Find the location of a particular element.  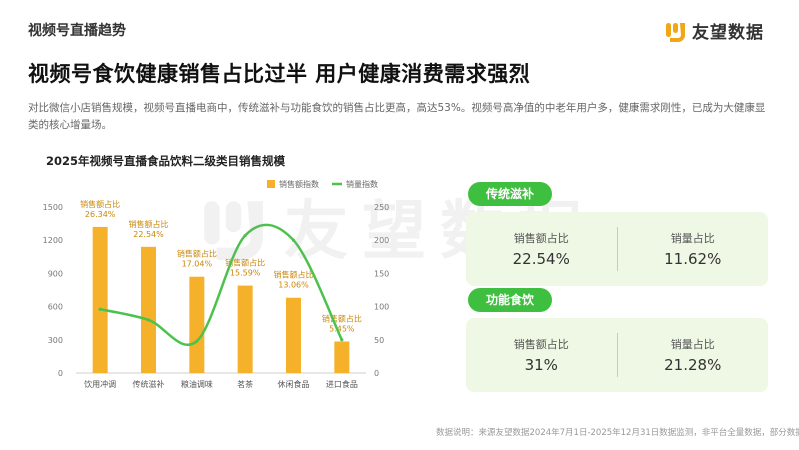

metric-sales-share: 销售额占比 31% is located at coordinates (541, 355).